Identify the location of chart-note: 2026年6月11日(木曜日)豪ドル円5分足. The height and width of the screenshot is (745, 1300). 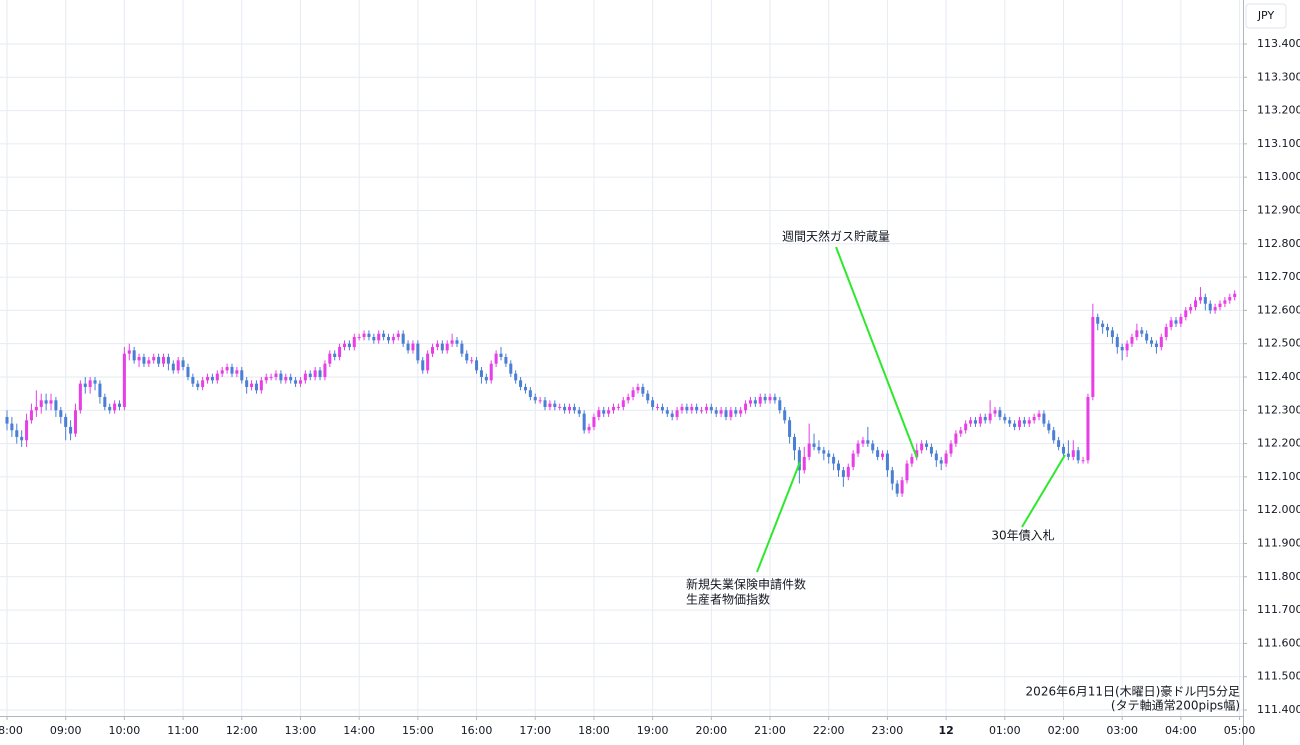
(1133, 691).